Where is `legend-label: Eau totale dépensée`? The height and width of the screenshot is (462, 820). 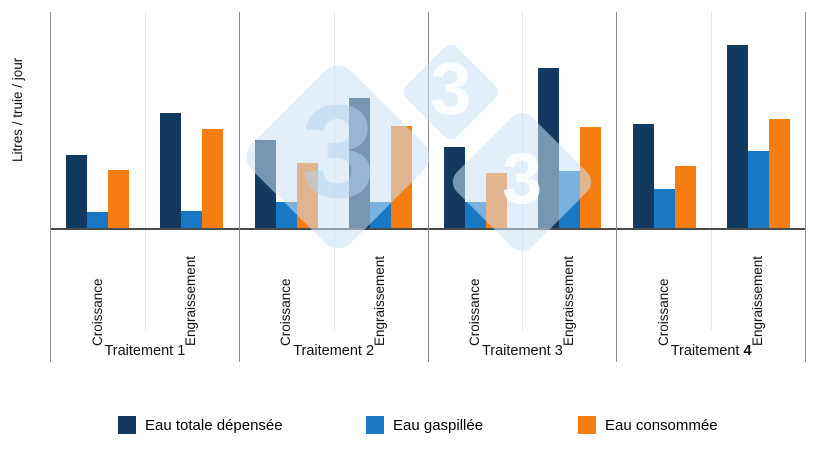 legend-label: Eau totale dépensée is located at coordinates (214, 425).